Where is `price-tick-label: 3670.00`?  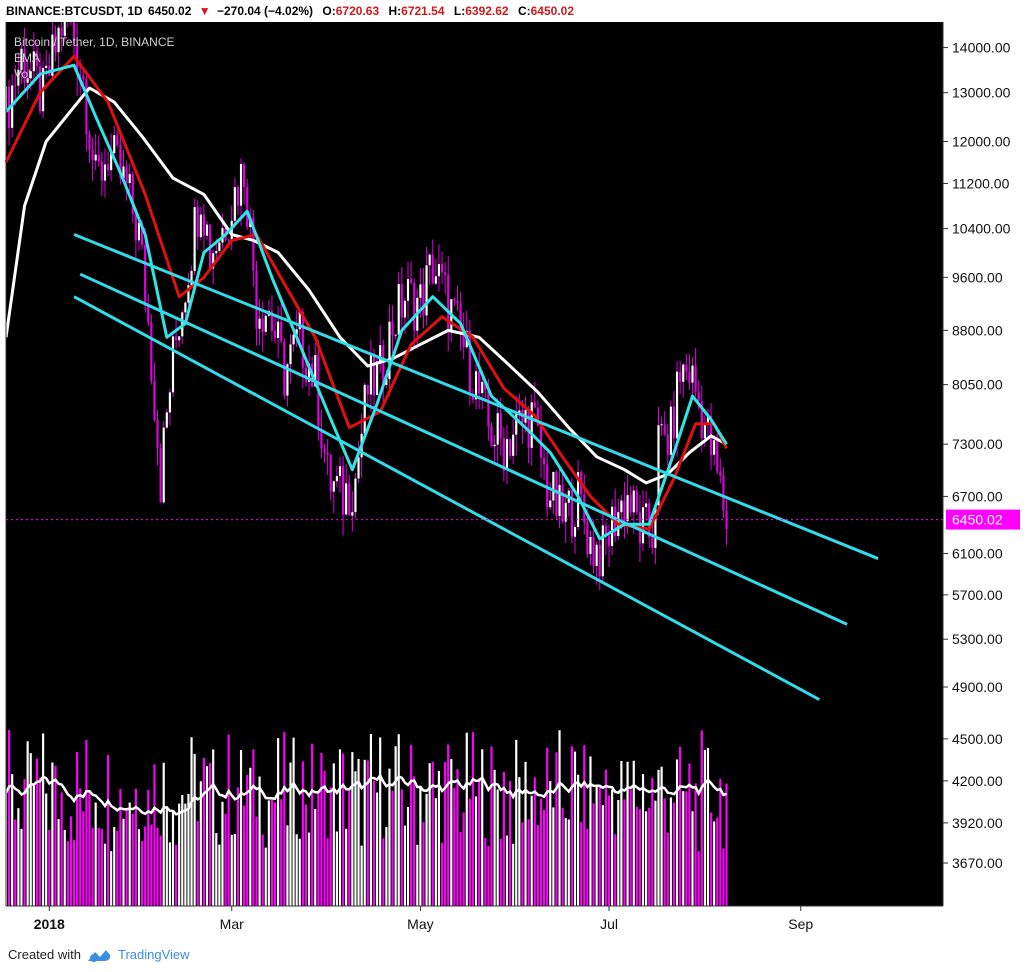 price-tick-label: 3670.00 is located at coordinates (977, 863).